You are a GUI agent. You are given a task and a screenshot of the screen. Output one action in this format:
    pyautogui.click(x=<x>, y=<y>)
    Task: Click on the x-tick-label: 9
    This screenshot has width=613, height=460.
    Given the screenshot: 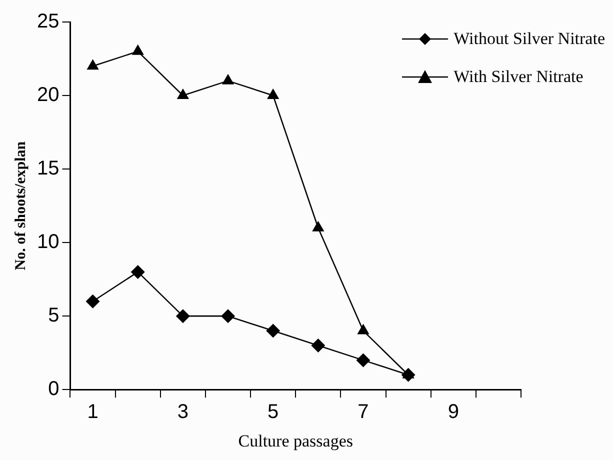 What is the action you would take?
    pyautogui.click(x=453, y=412)
    